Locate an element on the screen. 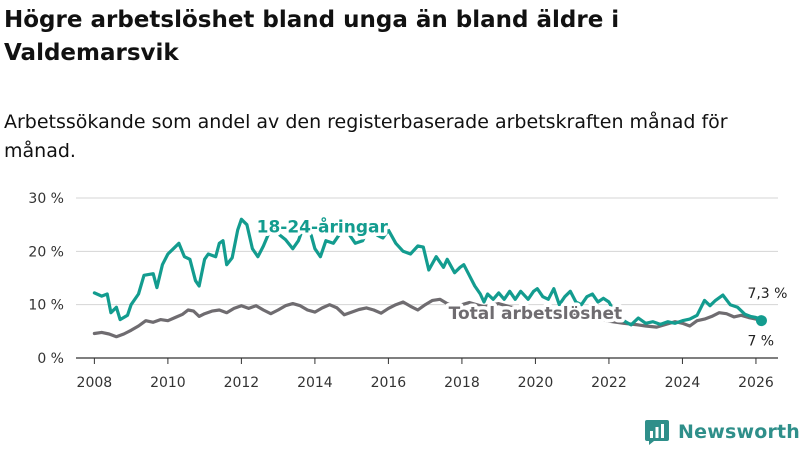  youth-end-value: 7,3 % is located at coordinates (767, 294).